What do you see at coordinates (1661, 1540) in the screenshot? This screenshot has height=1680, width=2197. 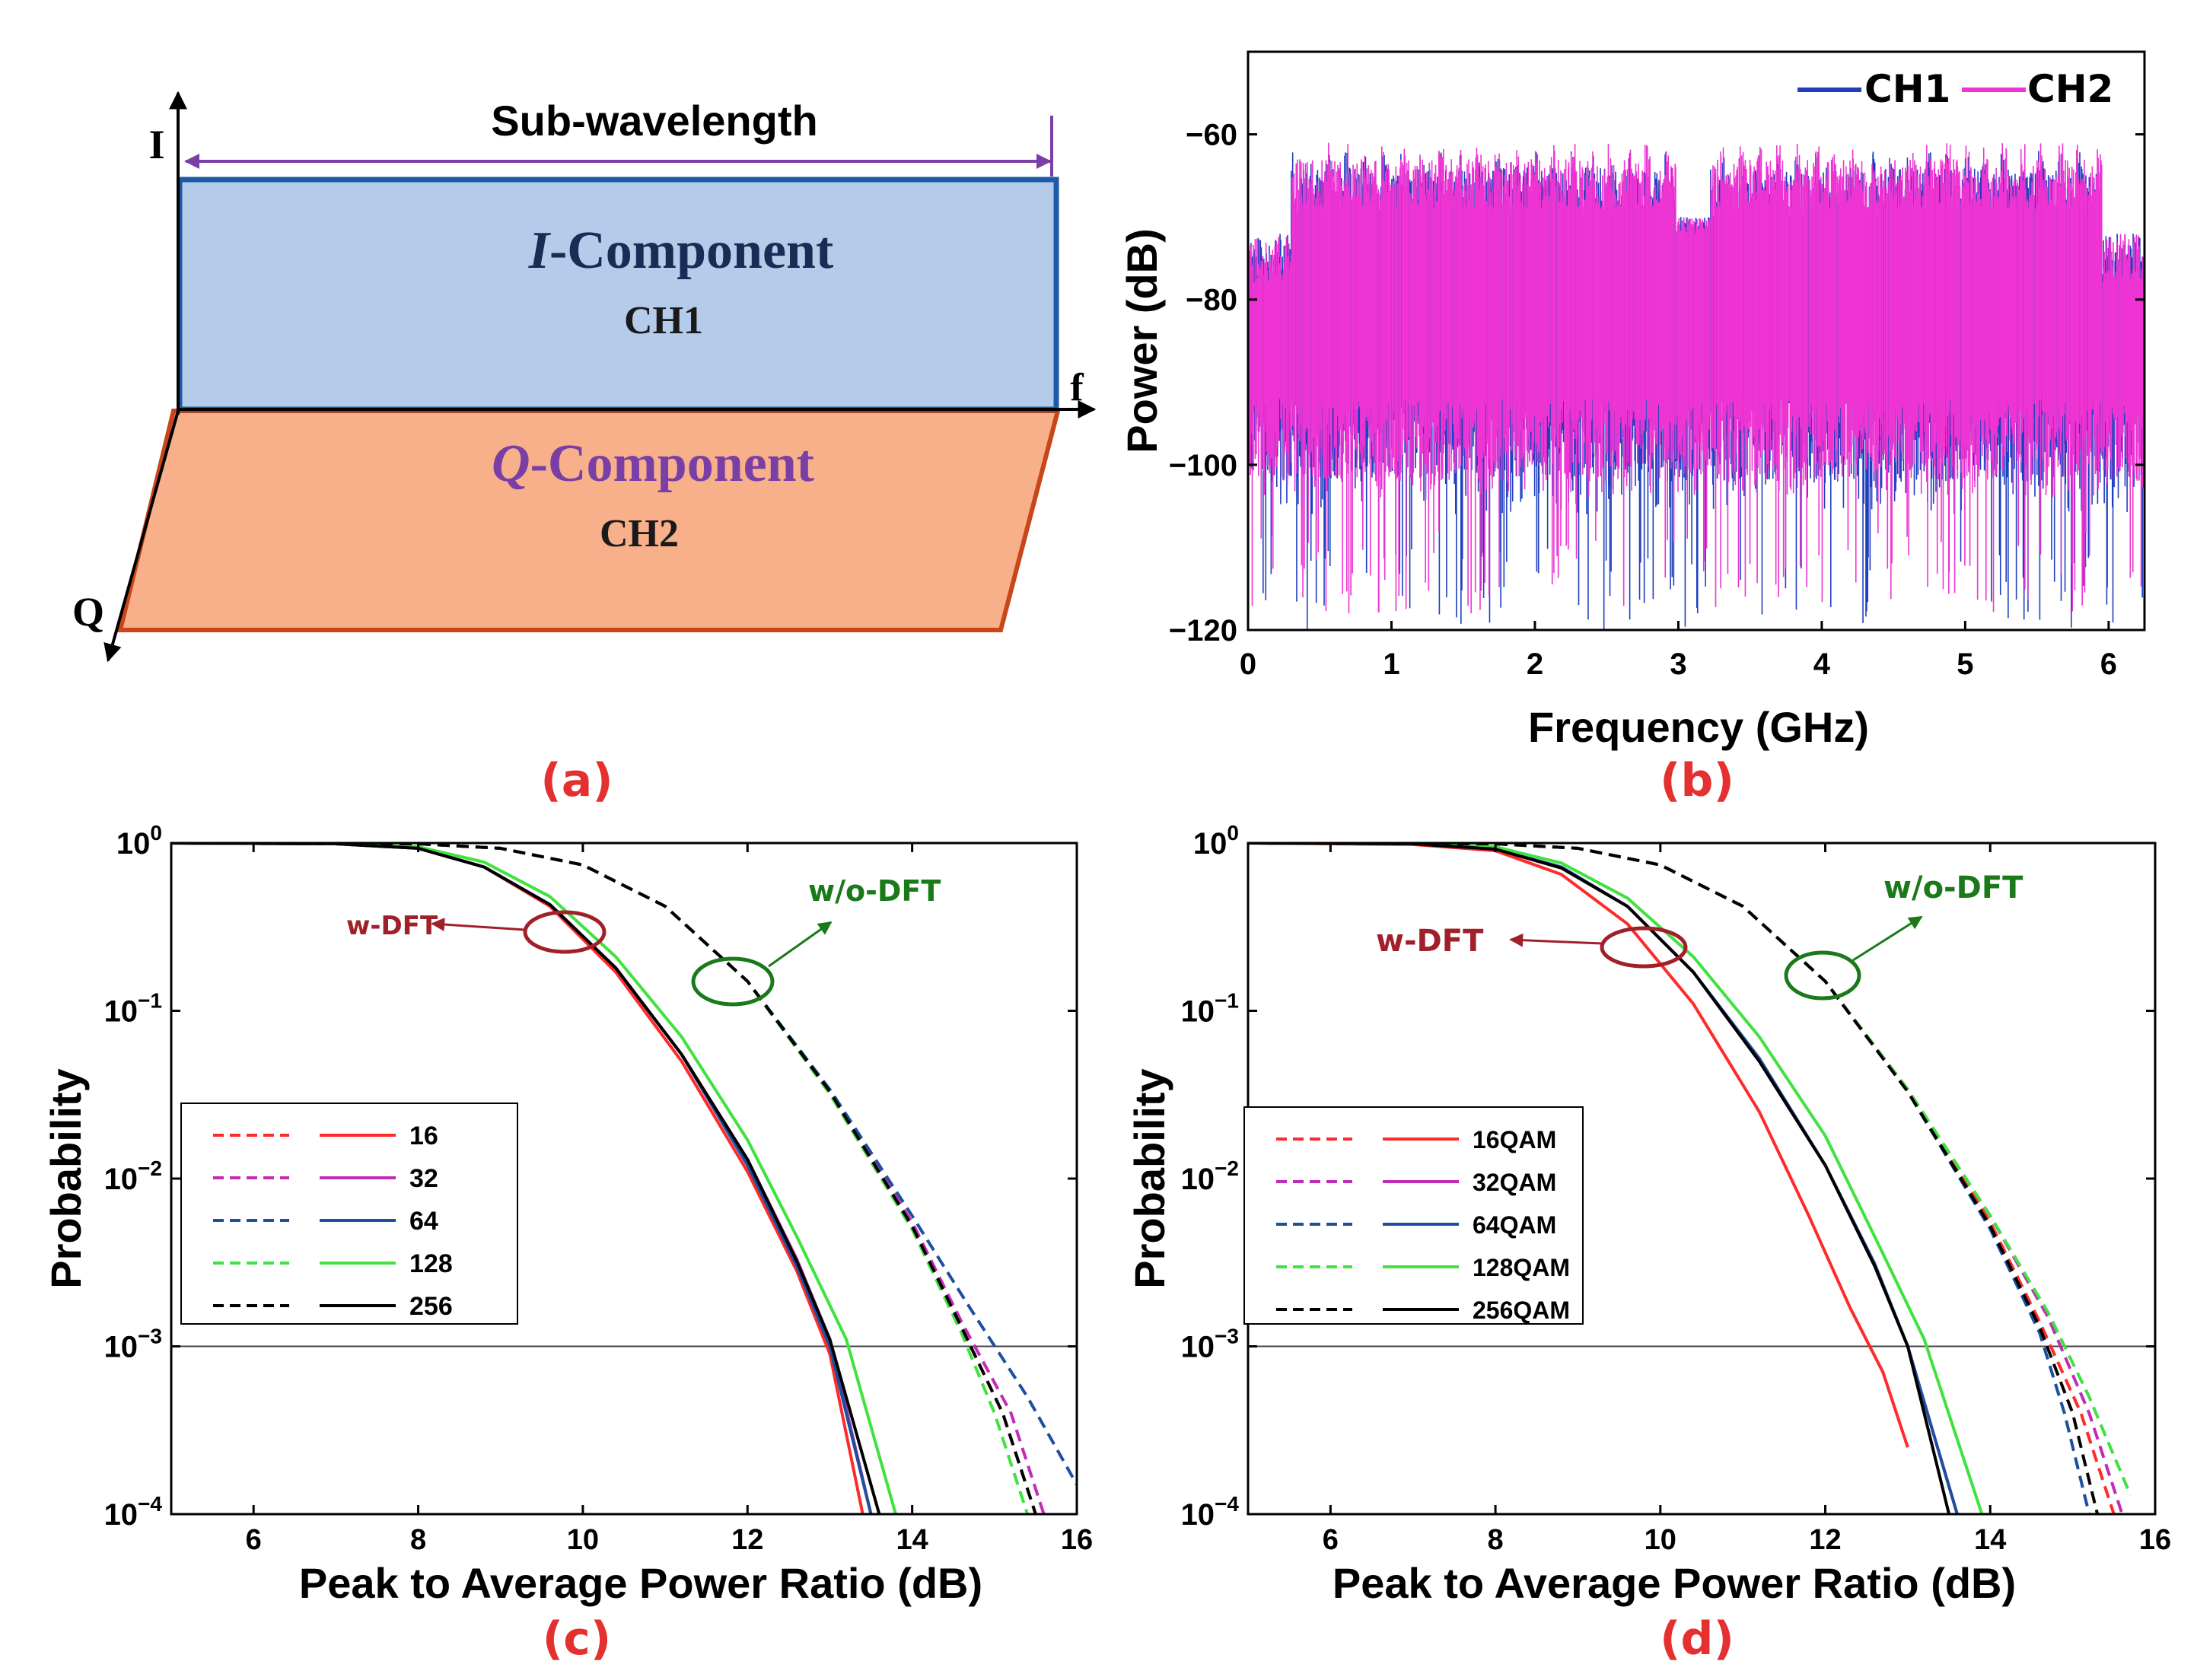 I see `chart-d-xtick-label: 10` at bounding box center [1661, 1540].